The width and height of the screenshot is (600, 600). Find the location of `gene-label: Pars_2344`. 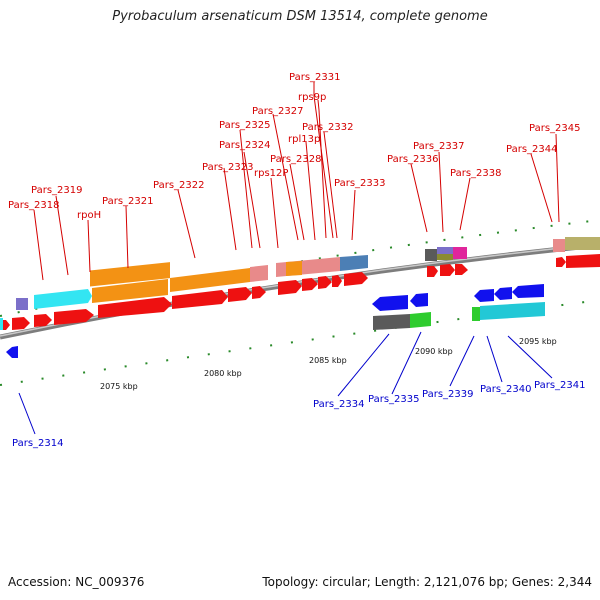

gene-label: Pars_2344 is located at coordinates (531, 149).